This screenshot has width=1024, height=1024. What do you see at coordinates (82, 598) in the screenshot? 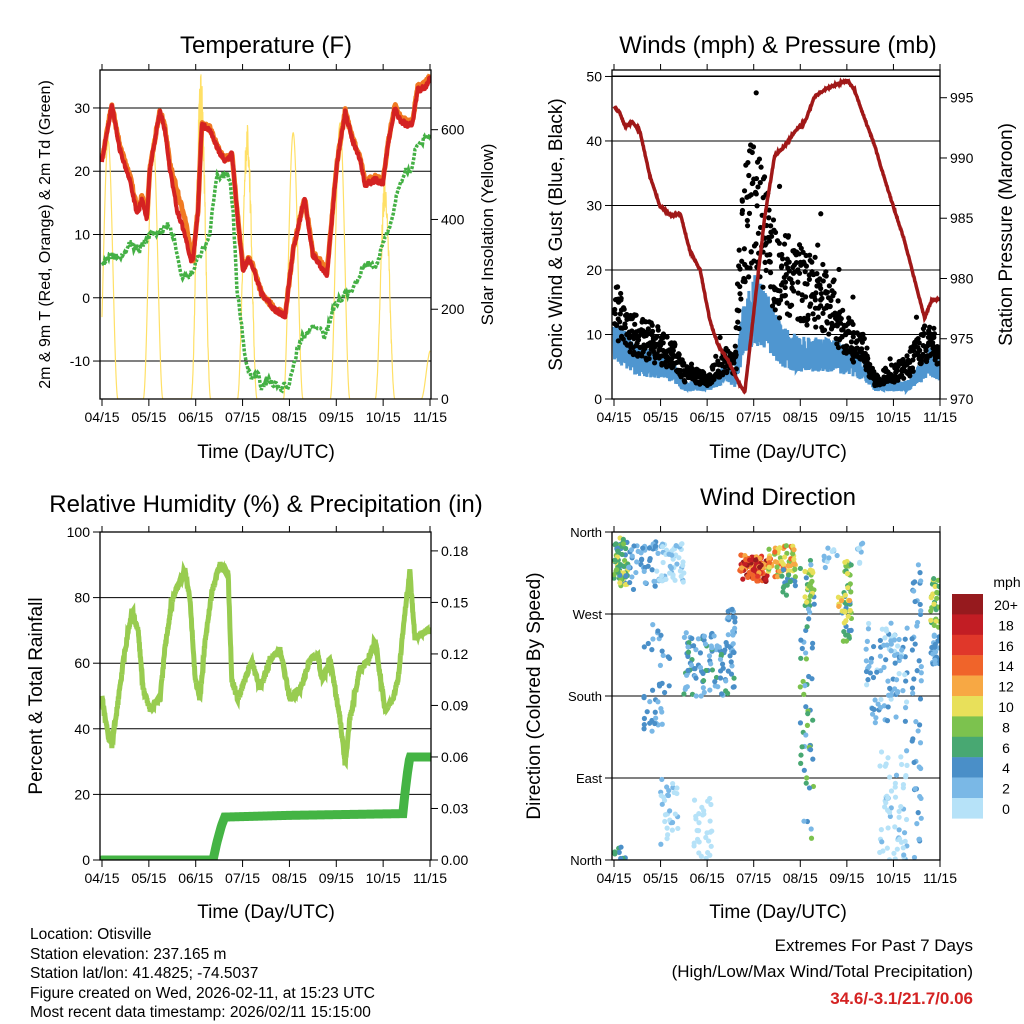
I see `y-tick-label: 80` at bounding box center [82, 598].